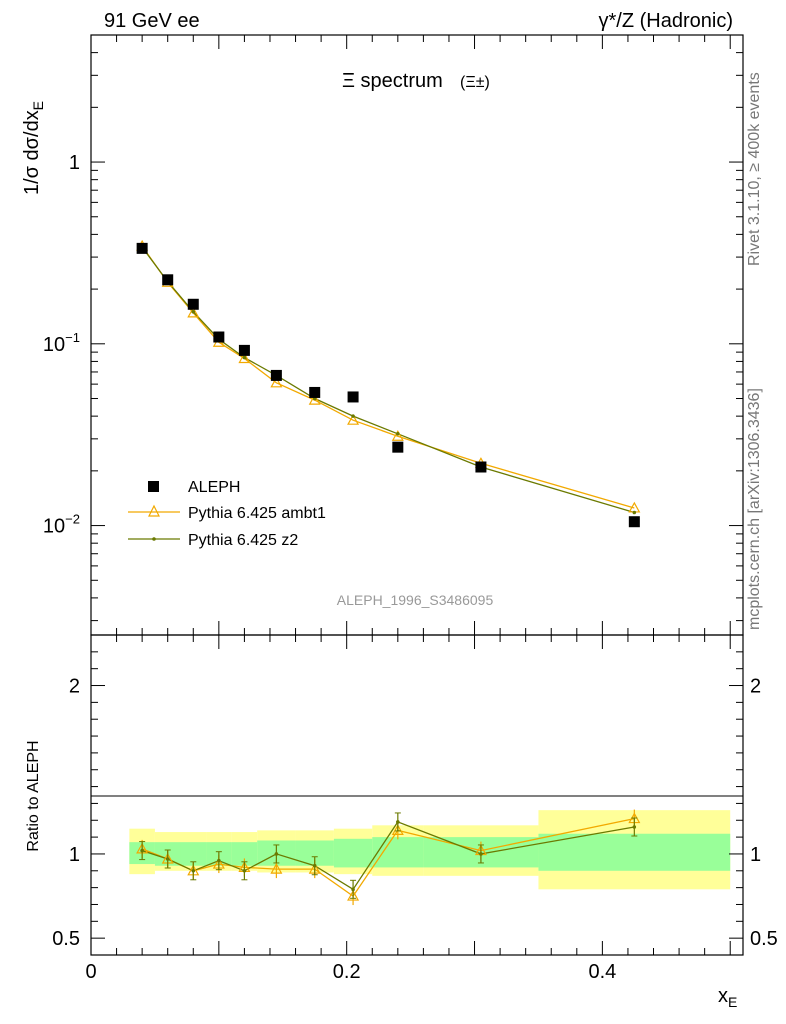  What do you see at coordinates (74, 687) in the screenshot?
I see `lower-ytick-label-left: 2` at bounding box center [74, 687].